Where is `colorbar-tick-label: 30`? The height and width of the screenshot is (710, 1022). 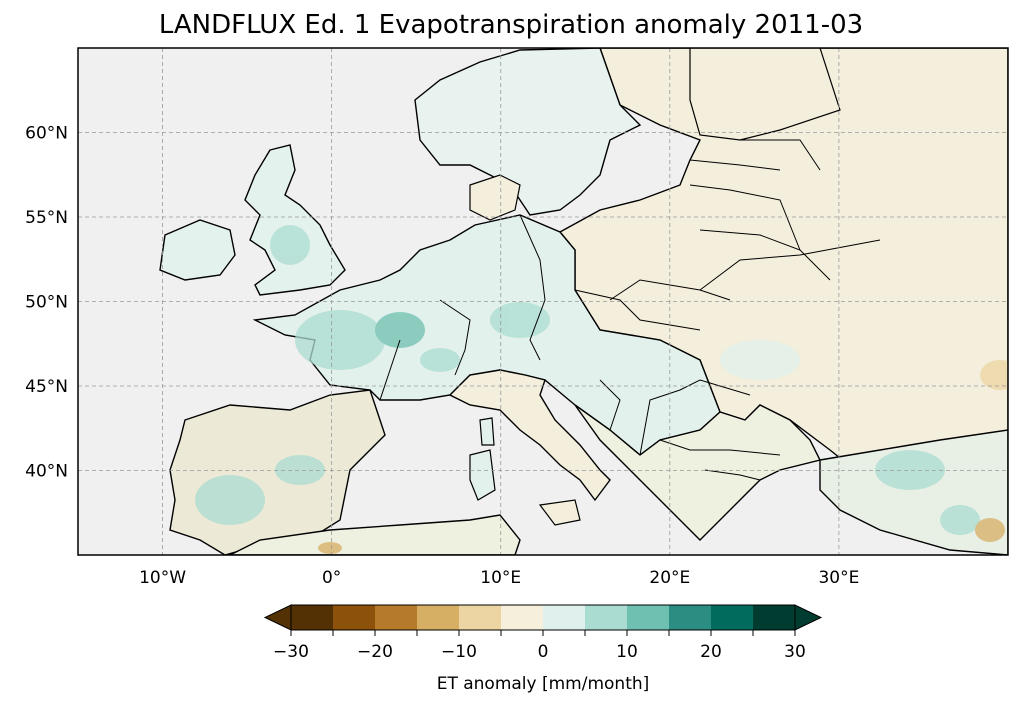
colorbar-tick-label: 30 is located at coordinates (795, 652).